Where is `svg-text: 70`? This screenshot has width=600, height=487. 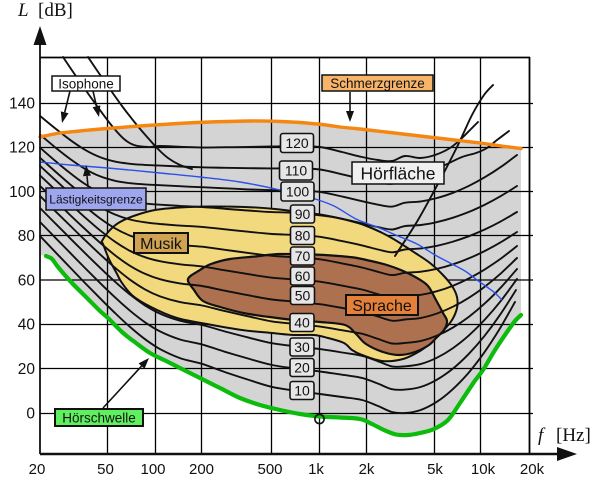 svg-text: 70 is located at coordinates (303, 256).